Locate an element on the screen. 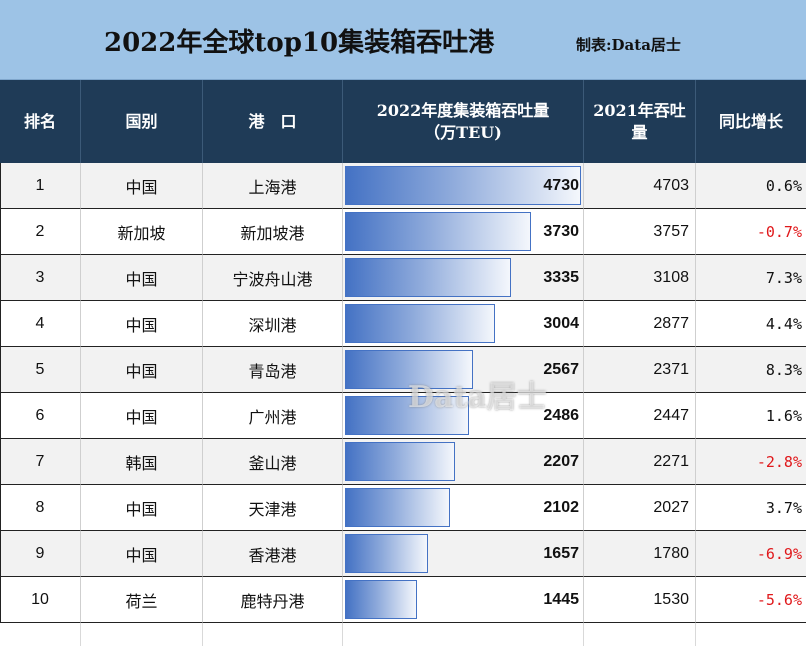 The height and width of the screenshot is (646, 806). table-row: 10 荷兰 鹿特丹港 1445 1530 -5.6% is located at coordinates (403, 600).